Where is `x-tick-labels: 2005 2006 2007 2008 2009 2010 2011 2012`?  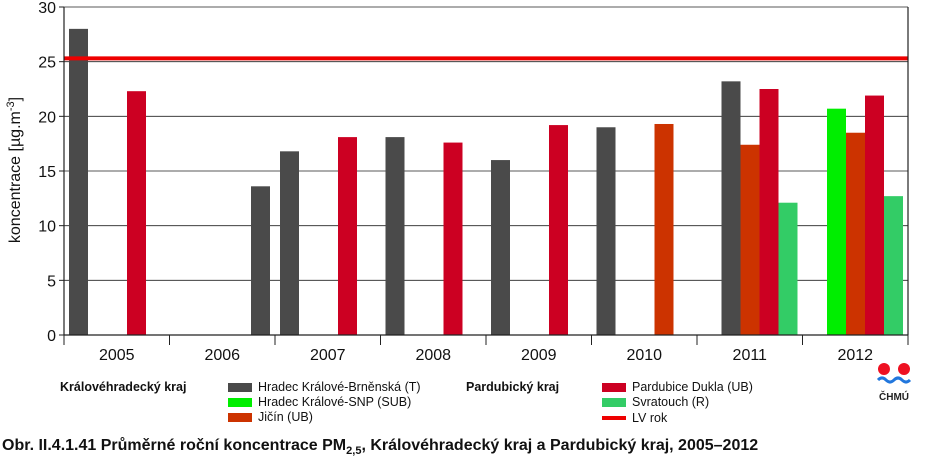 x-tick-labels: 2005 2006 2007 2008 2009 2010 2011 2012 is located at coordinates (486, 355).